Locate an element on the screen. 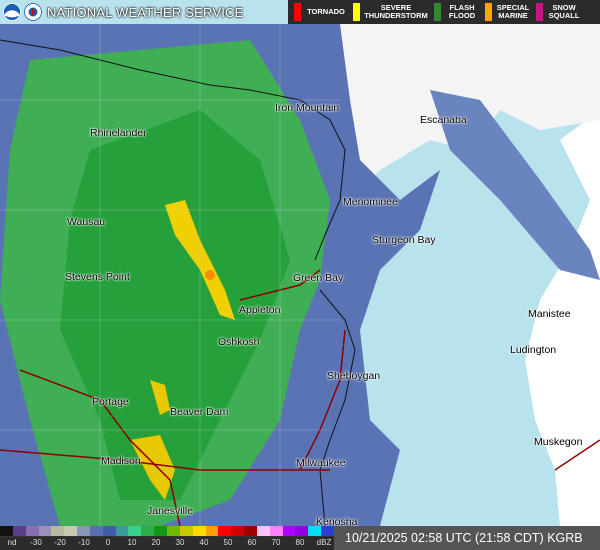 Image resolution: width=600 pixels, height=550 pixels. tick-label: 30 is located at coordinates (180, 542).